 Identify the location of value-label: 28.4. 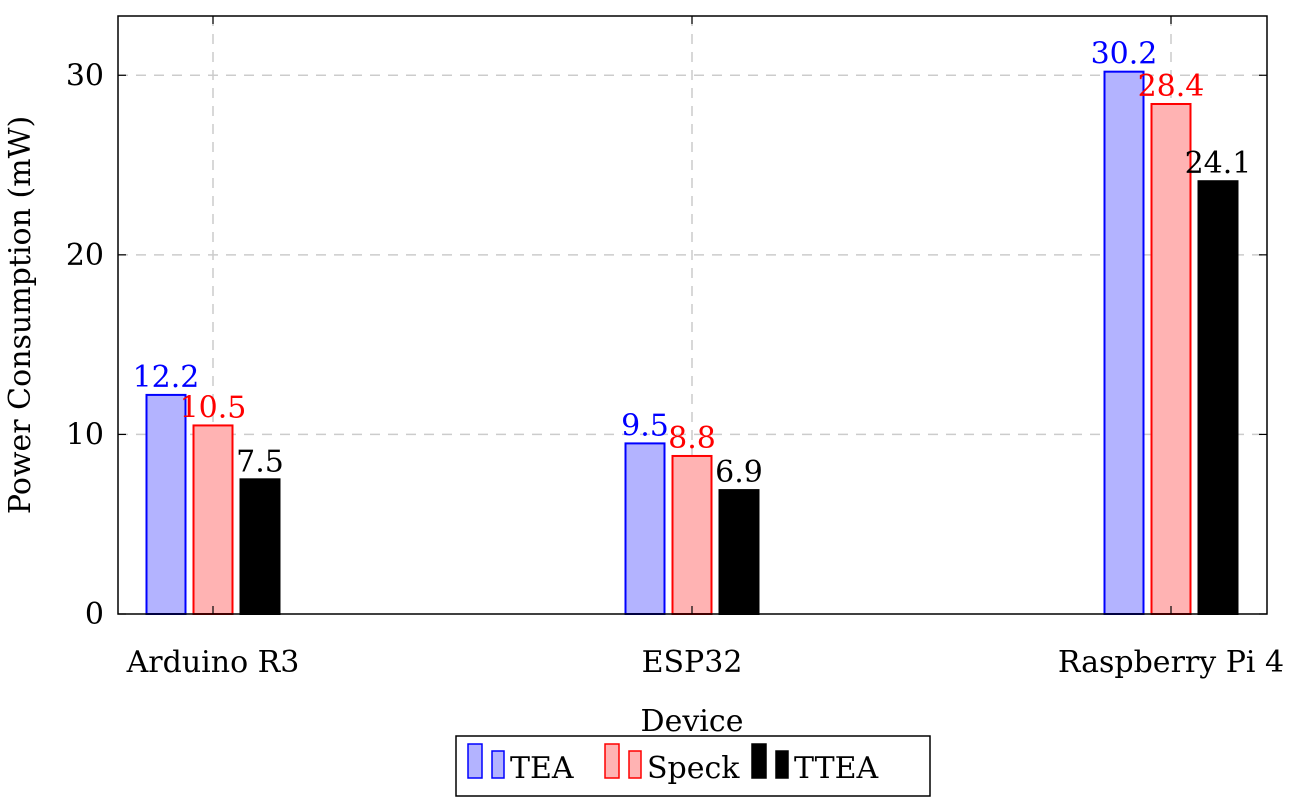
(1171, 86).